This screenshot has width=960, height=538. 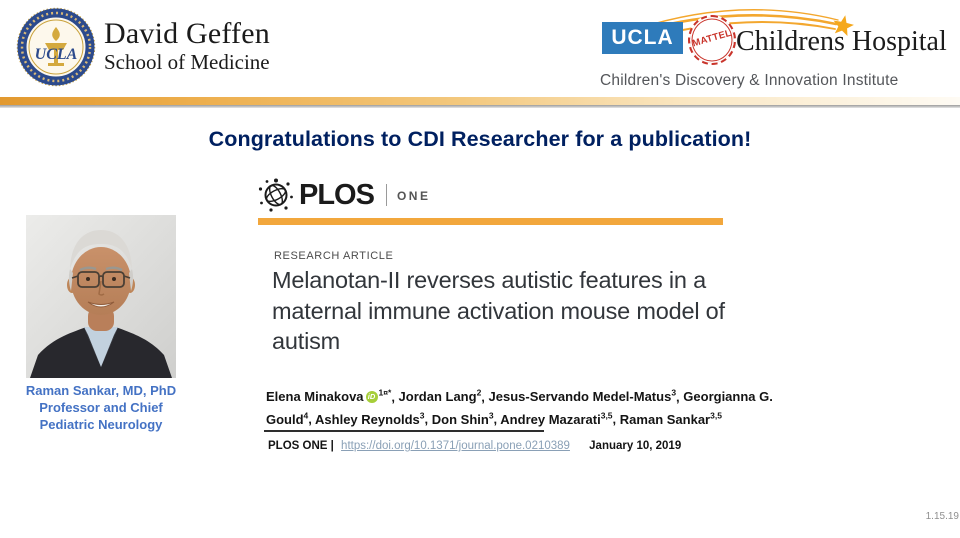 What do you see at coordinates (334, 256) in the screenshot?
I see `article-kicker: RESEARCH ARTICLE` at bounding box center [334, 256].